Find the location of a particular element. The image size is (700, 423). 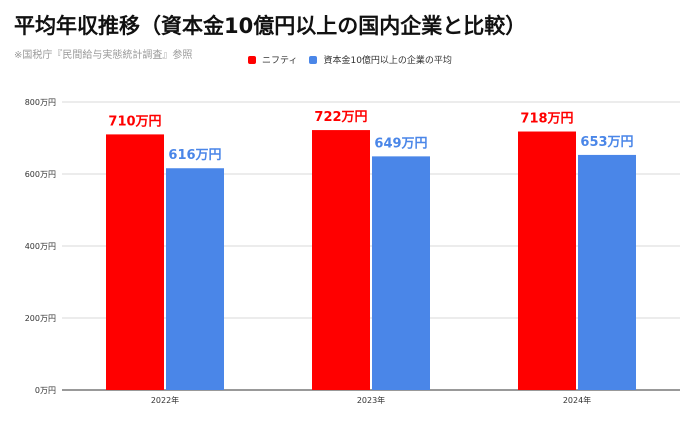

legend-item-average: 資本金10億円以上の企業の平均 is located at coordinates (380, 59).